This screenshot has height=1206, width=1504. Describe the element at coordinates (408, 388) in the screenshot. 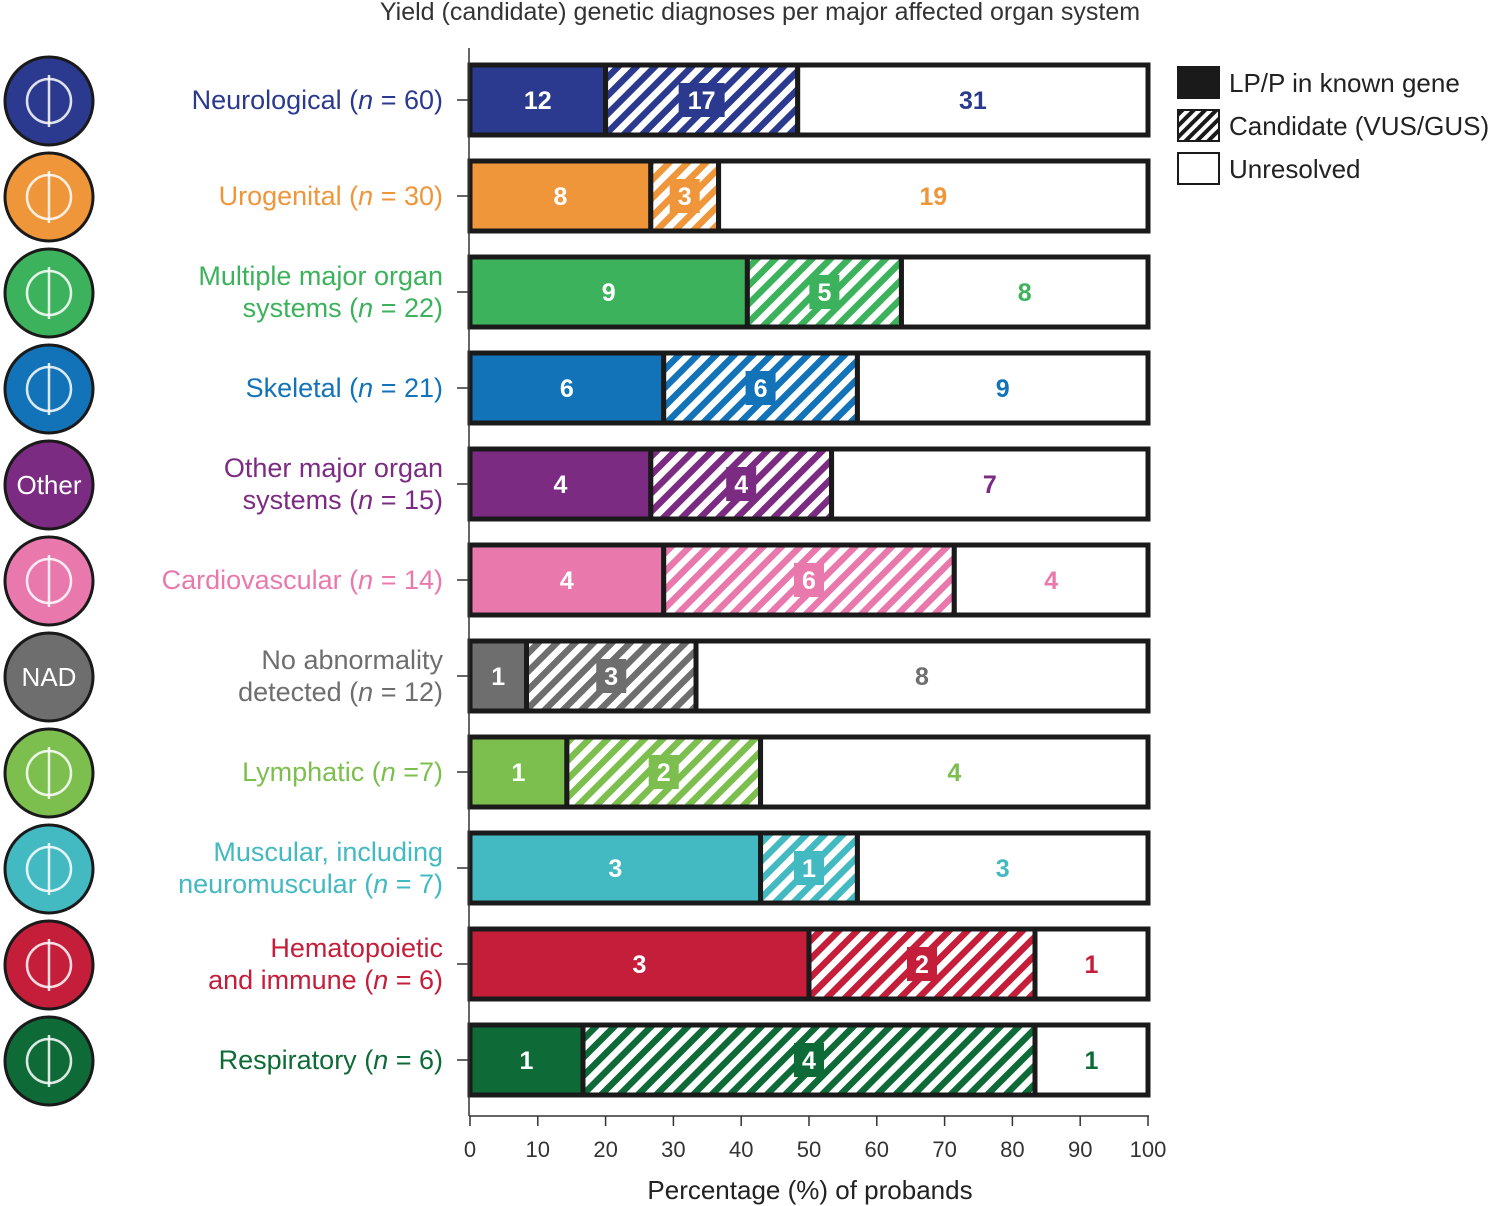

I see `category-label-part: = 21)` at that location.